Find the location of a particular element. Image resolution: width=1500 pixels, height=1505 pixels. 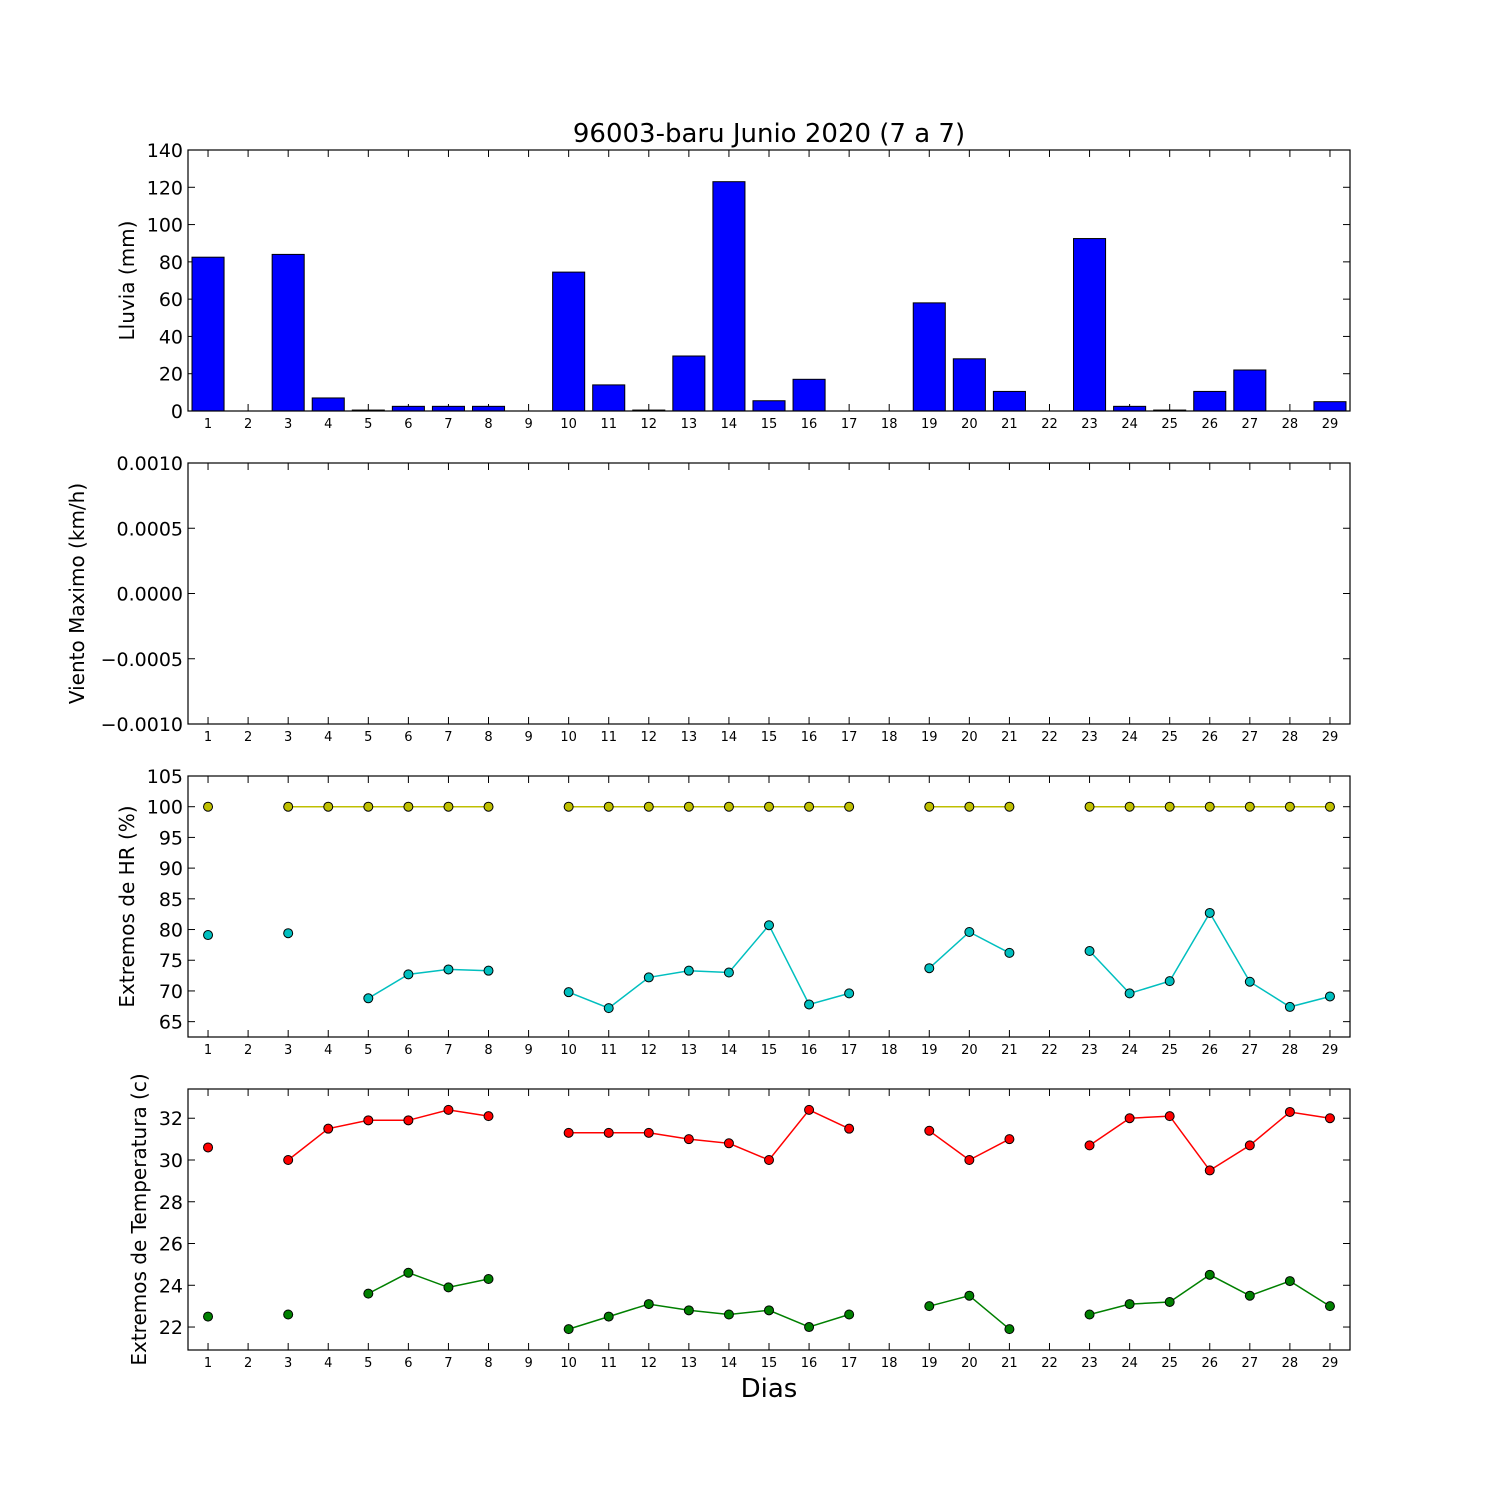

y-tick-label-hr: 75 is located at coordinates (171, 961).